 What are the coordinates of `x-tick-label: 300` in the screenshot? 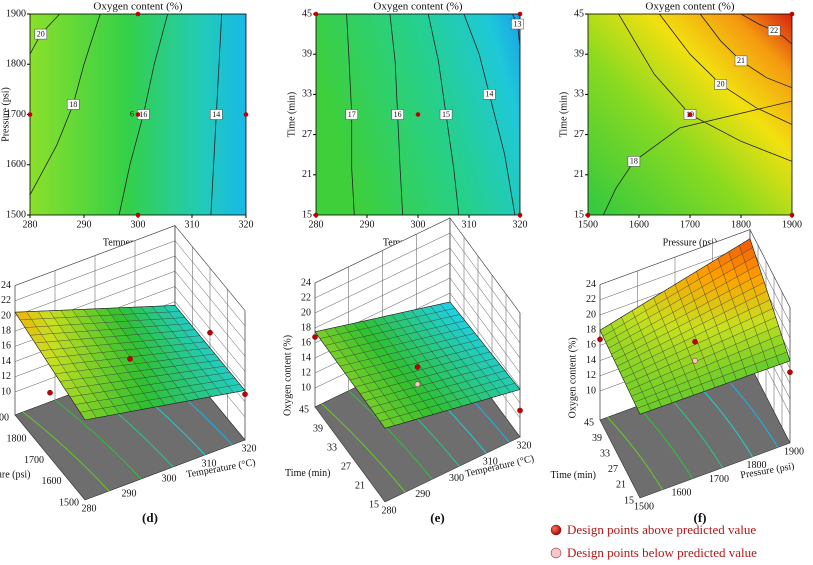 It's located at (418, 224).